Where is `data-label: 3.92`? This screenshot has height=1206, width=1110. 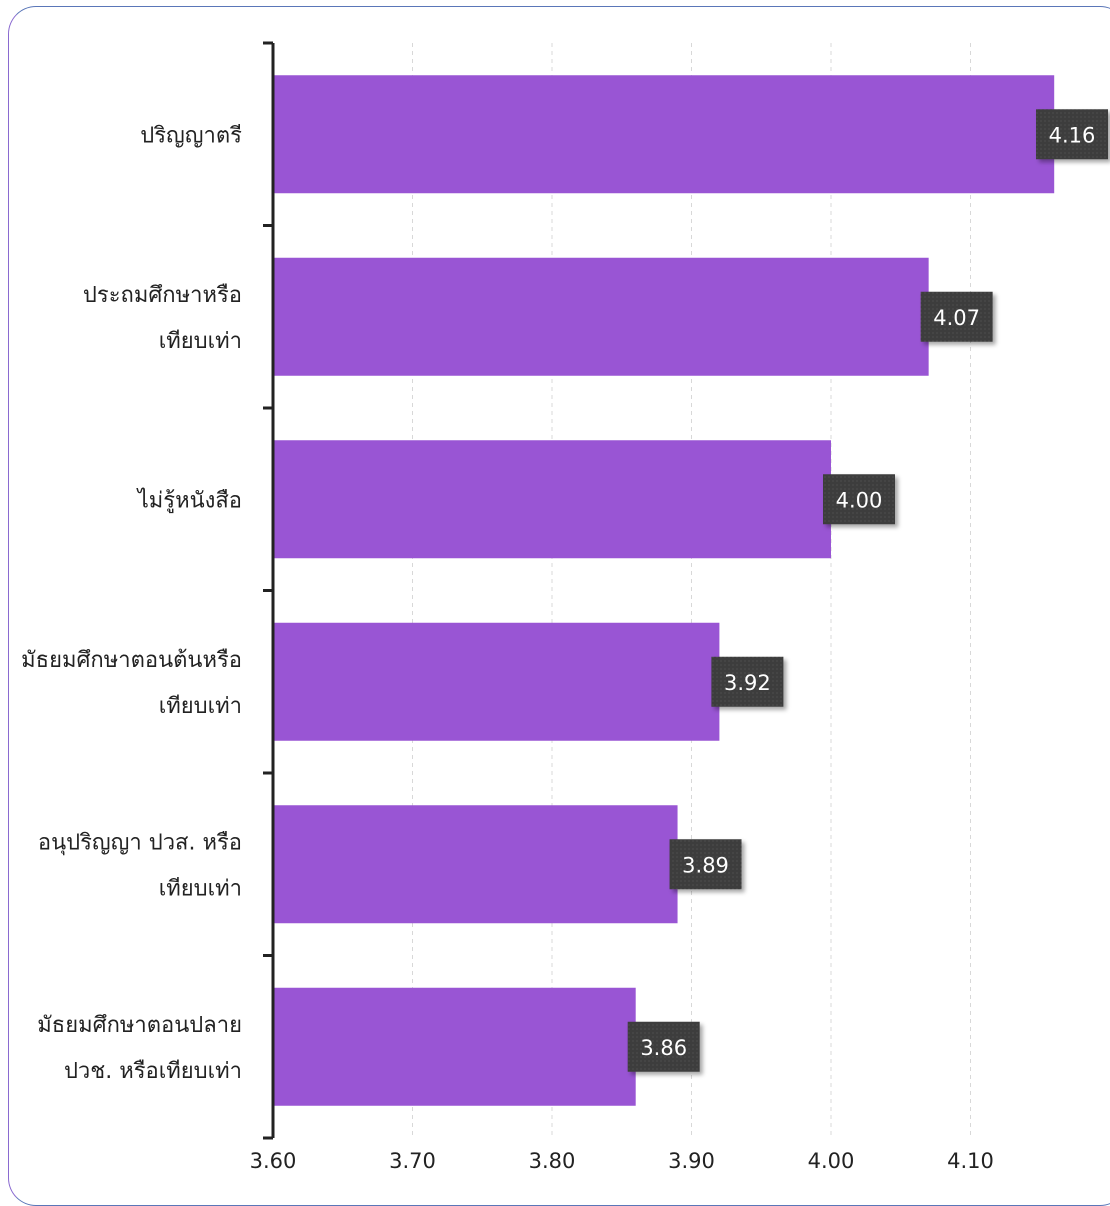 data-label: 3.92 is located at coordinates (747, 683).